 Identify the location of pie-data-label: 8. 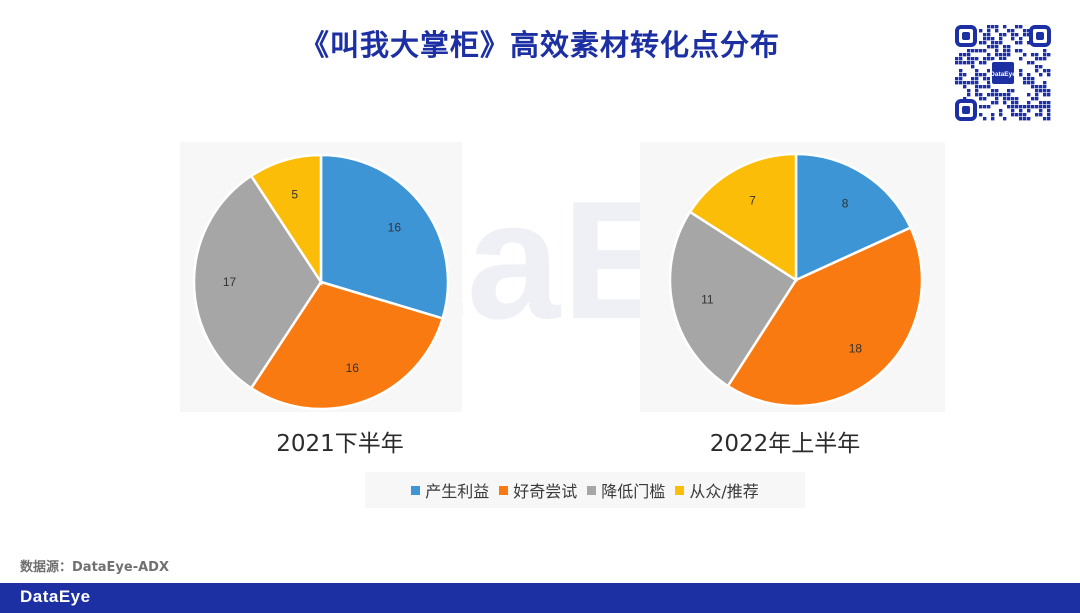
(845, 204).